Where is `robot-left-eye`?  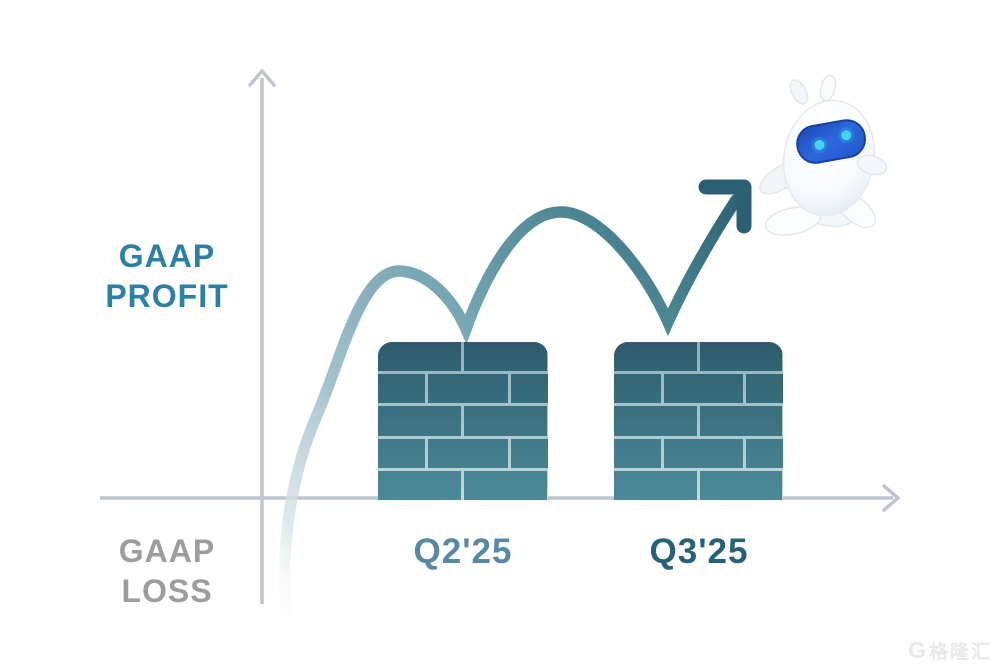 robot-left-eye is located at coordinates (819, 145).